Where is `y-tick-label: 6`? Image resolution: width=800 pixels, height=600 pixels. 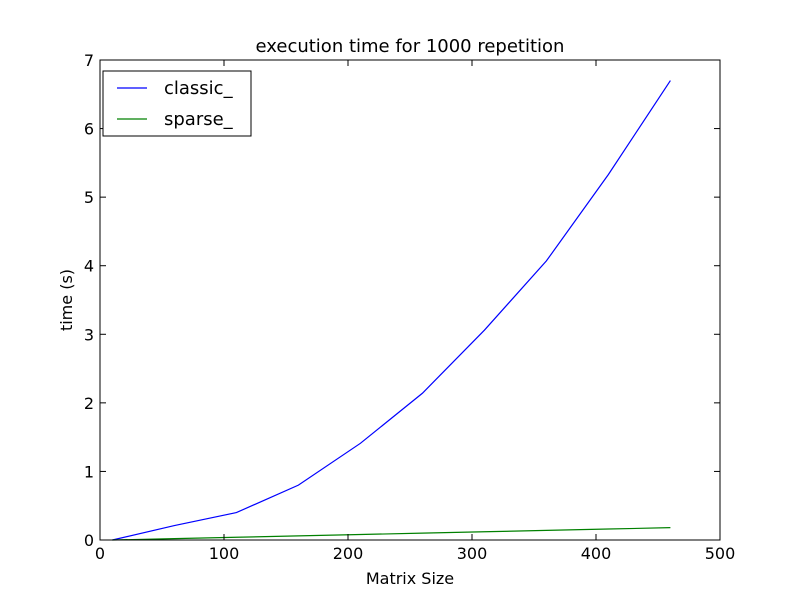 y-tick-label: 6 is located at coordinates (89, 129).